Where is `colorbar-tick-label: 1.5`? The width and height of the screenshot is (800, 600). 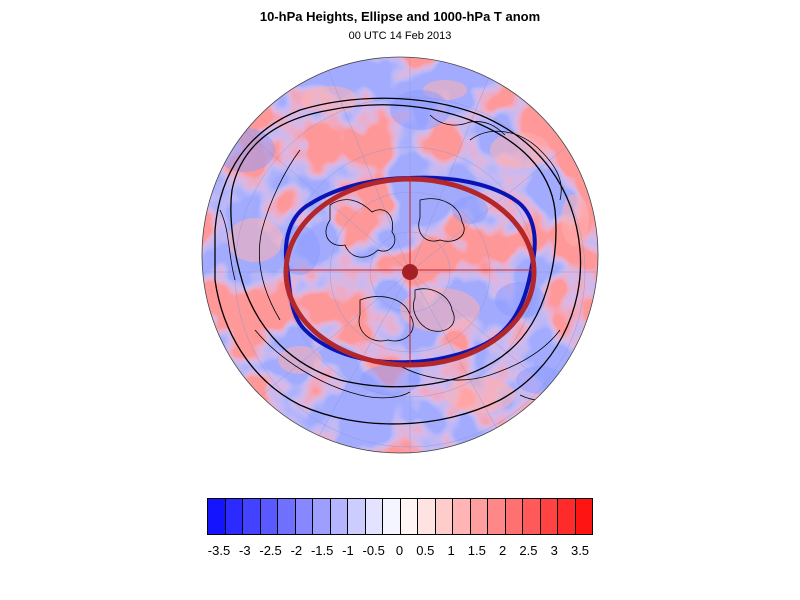
colorbar-tick-label: 1.5 is located at coordinates (476, 550).